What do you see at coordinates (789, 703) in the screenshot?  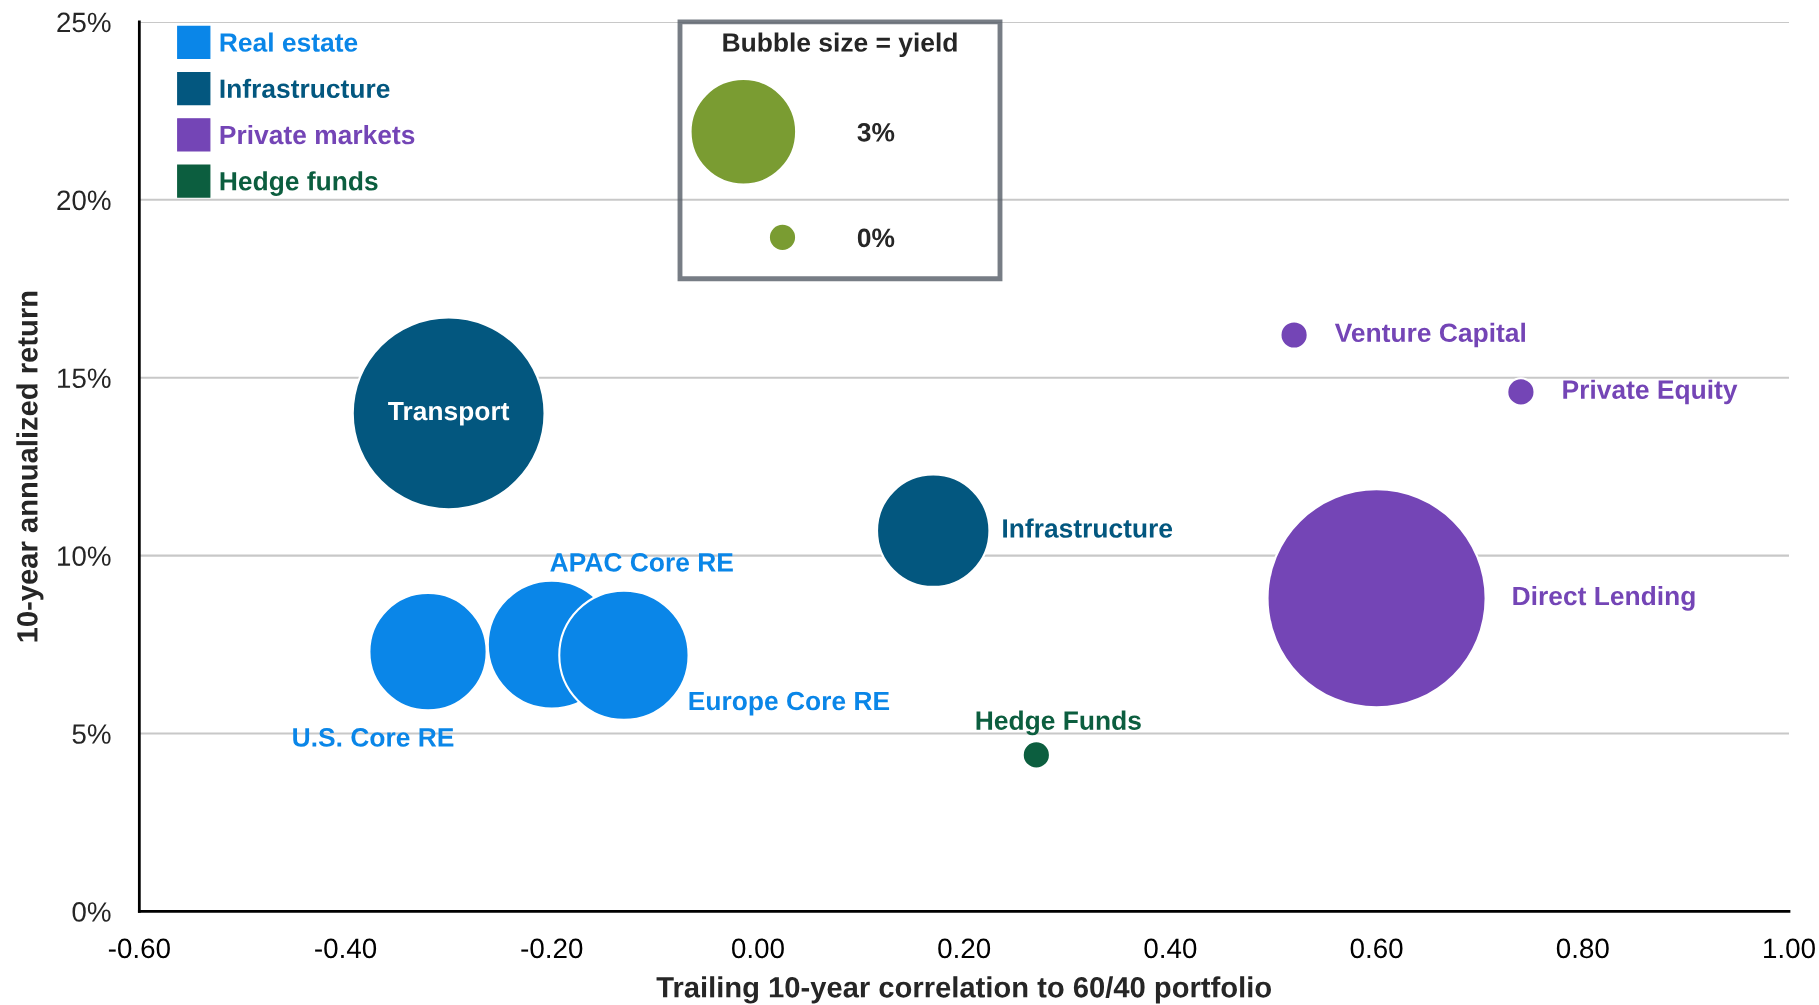 I see `annotation: Europe Core RE` at bounding box center [789, 703].